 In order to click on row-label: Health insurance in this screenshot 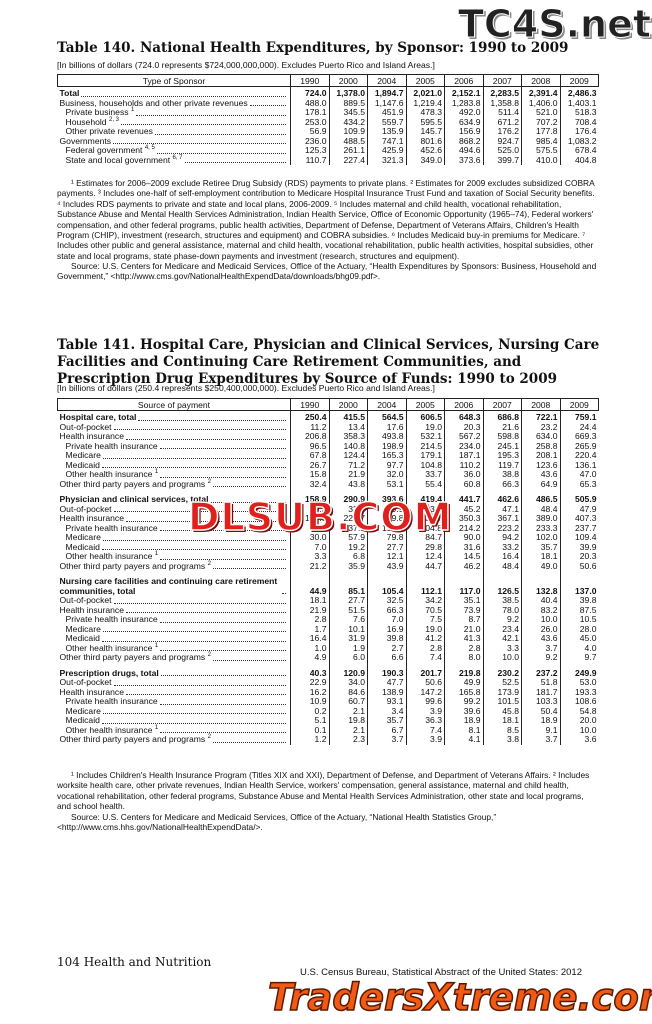, I will do `click(174, 610)`.